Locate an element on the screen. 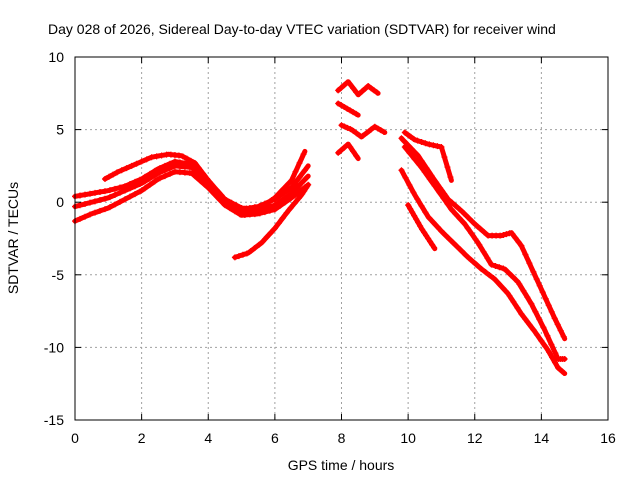  x-tick-label: 8 is located at coordinates (342, 438).